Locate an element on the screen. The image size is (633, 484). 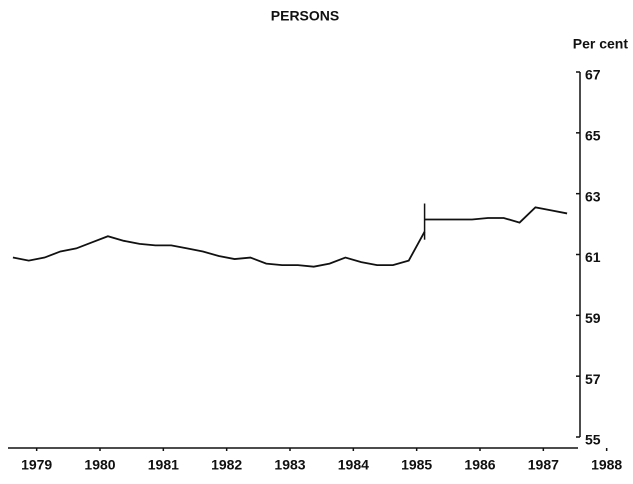
y-tick-label: 67 is located at coordinates (593, 75).